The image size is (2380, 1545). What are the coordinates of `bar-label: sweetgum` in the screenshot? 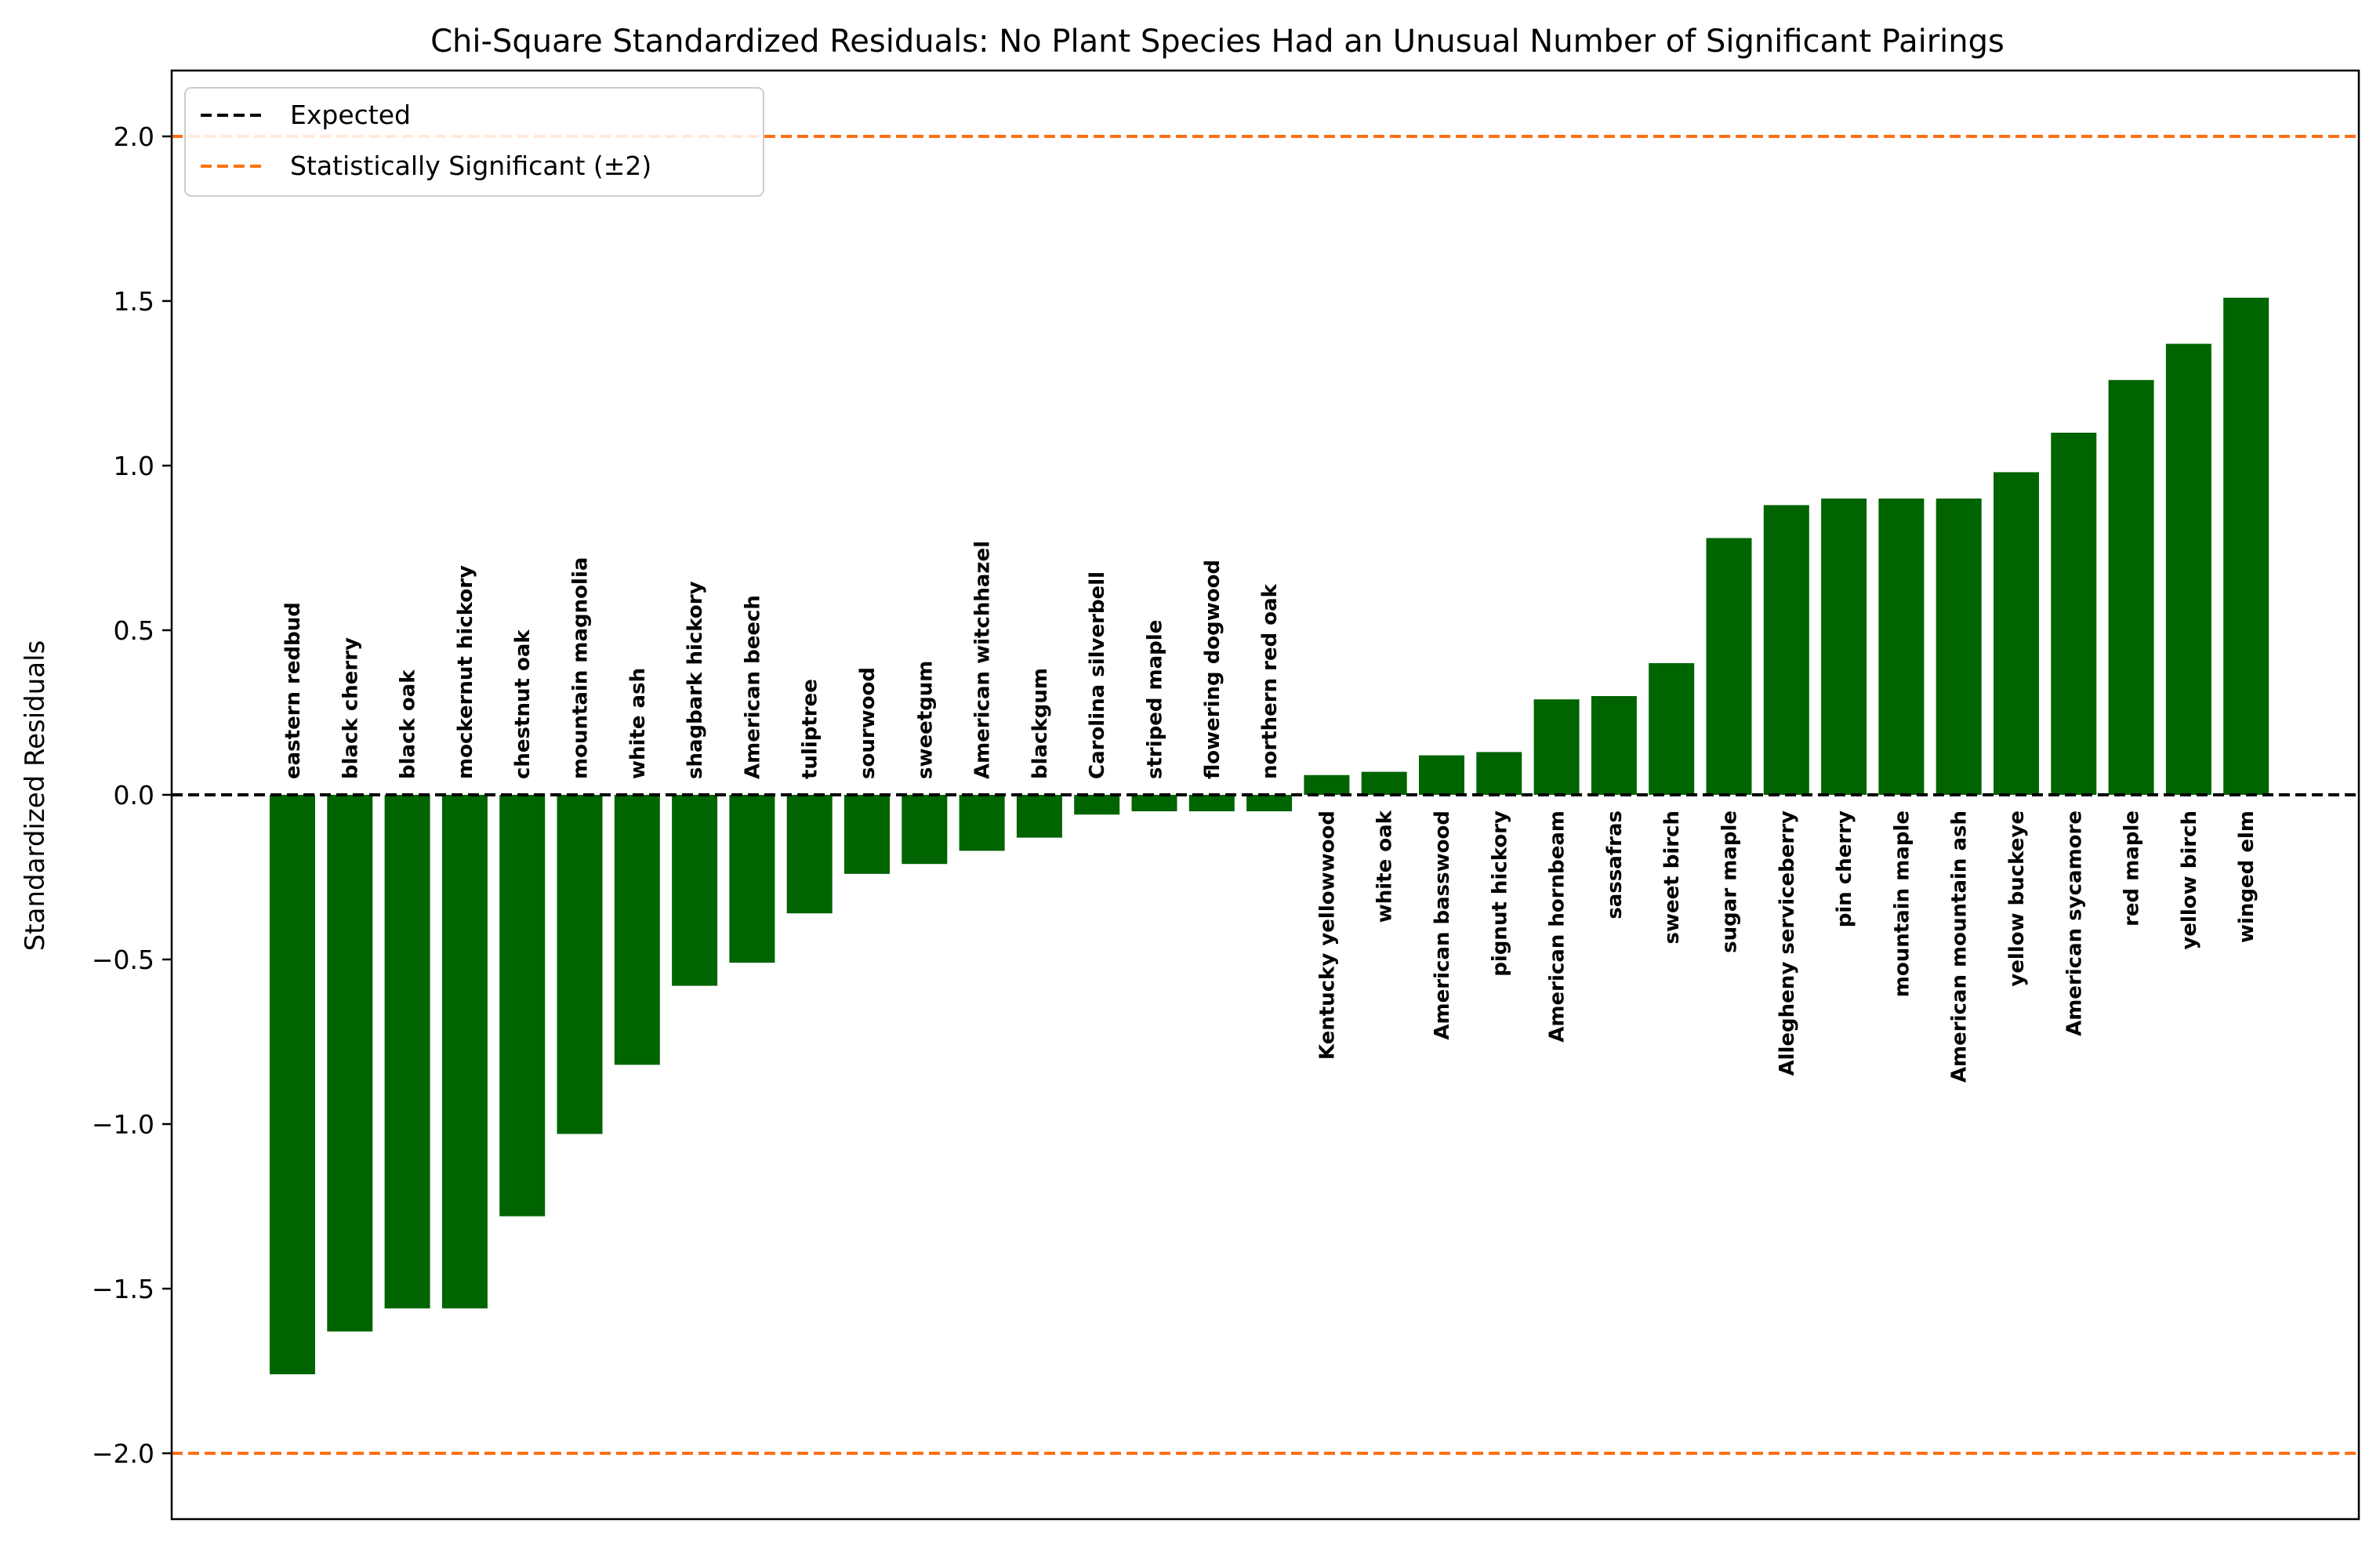 It's located at (925, 720).